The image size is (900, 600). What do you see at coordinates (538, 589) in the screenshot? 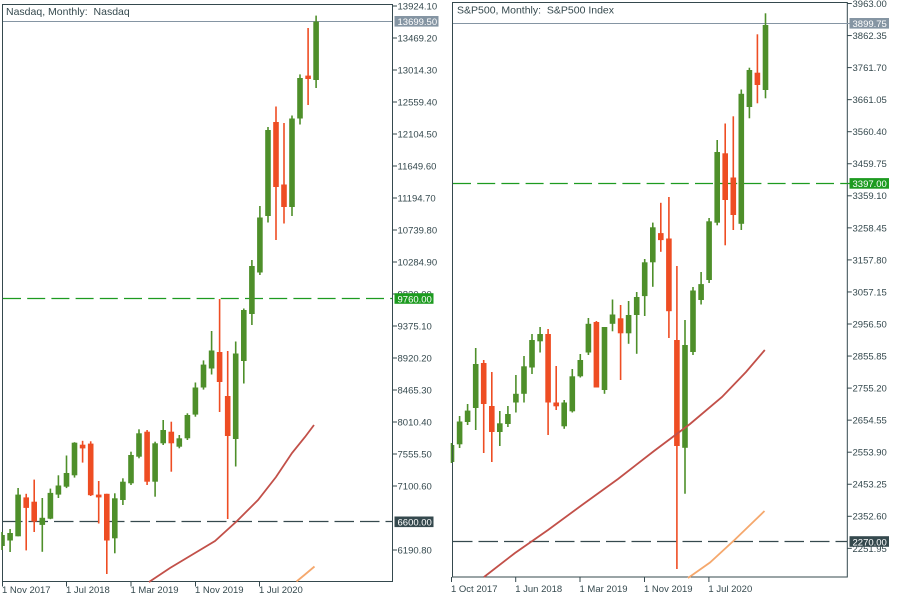
I see `svg-text: 1 Jun 2018` at bounding box center [538, 589].